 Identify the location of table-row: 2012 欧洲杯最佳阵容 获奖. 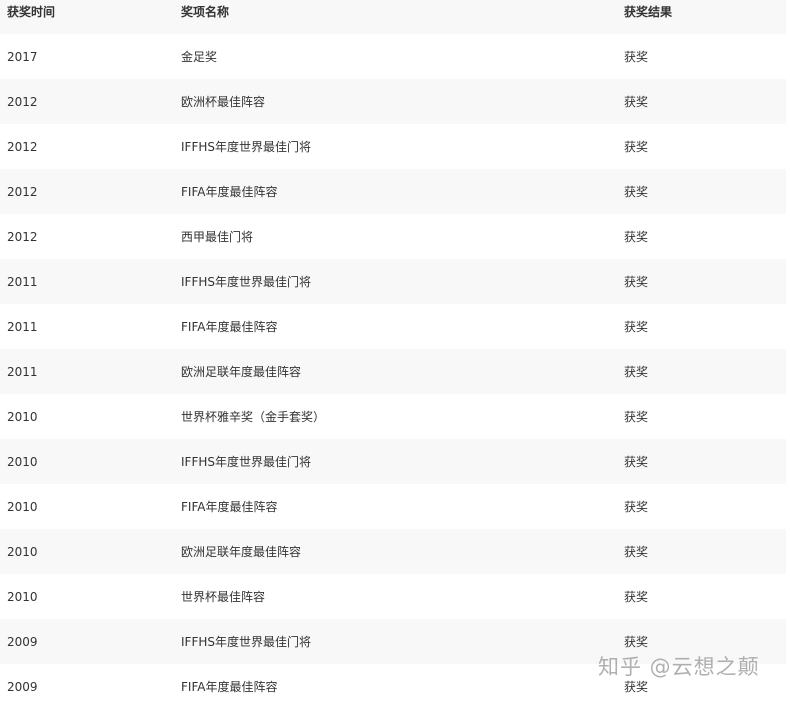
(393, 101).